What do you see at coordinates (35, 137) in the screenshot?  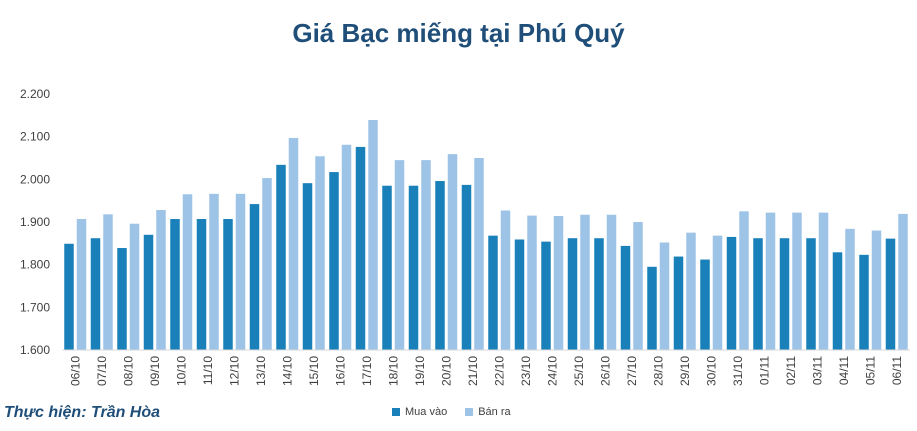 I see `y-tick-label: 2.100` at bounding box center [35, 137].